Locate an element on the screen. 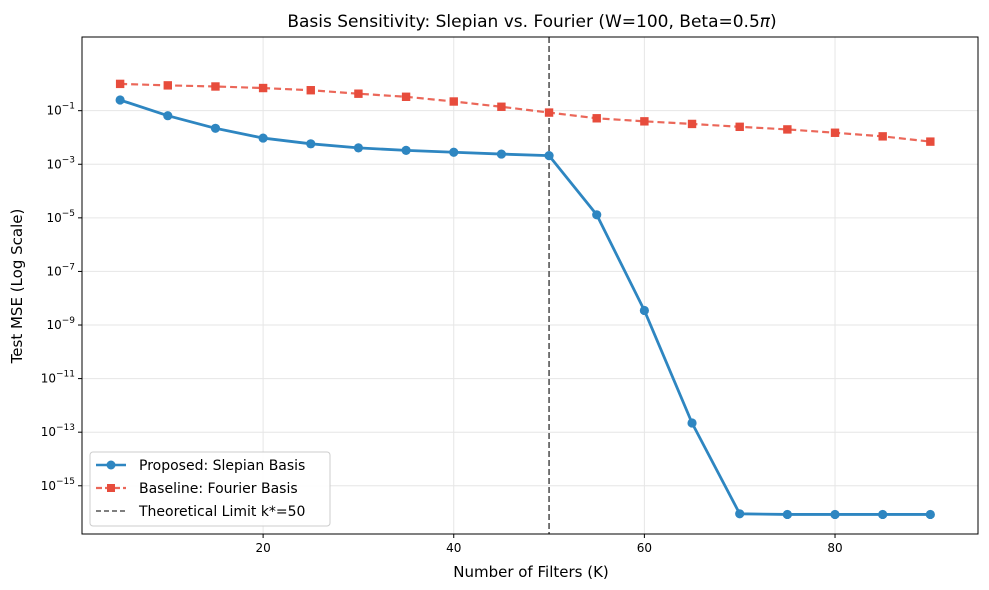 The width and height of the screenshot is (989, 590). x-tick-label: 20 is located at coordinates (262, 548).